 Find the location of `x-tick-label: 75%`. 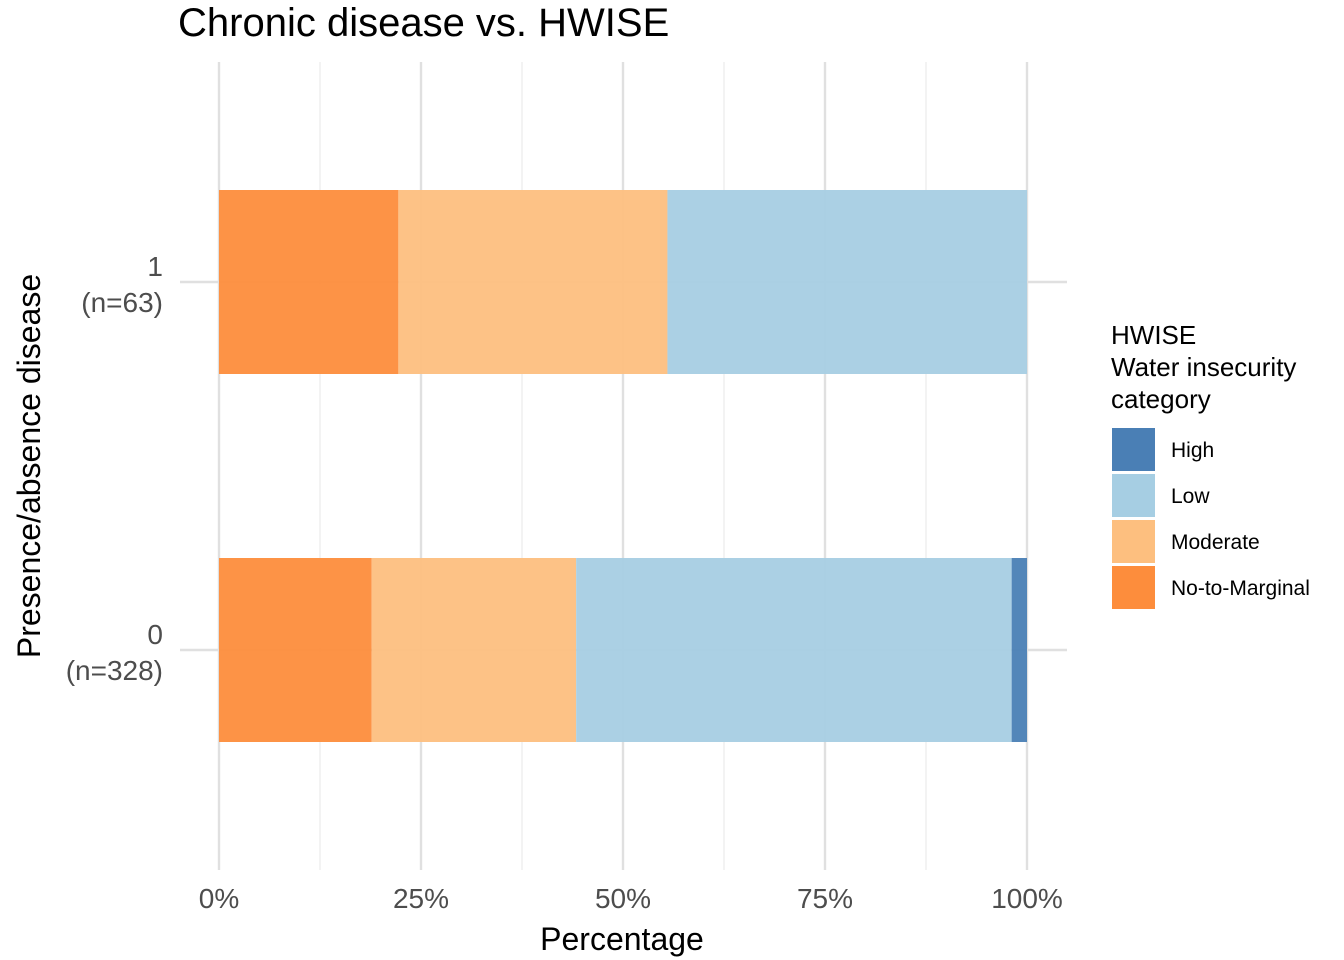

x-tick-label: 75% is located at coordinates (825, 898).